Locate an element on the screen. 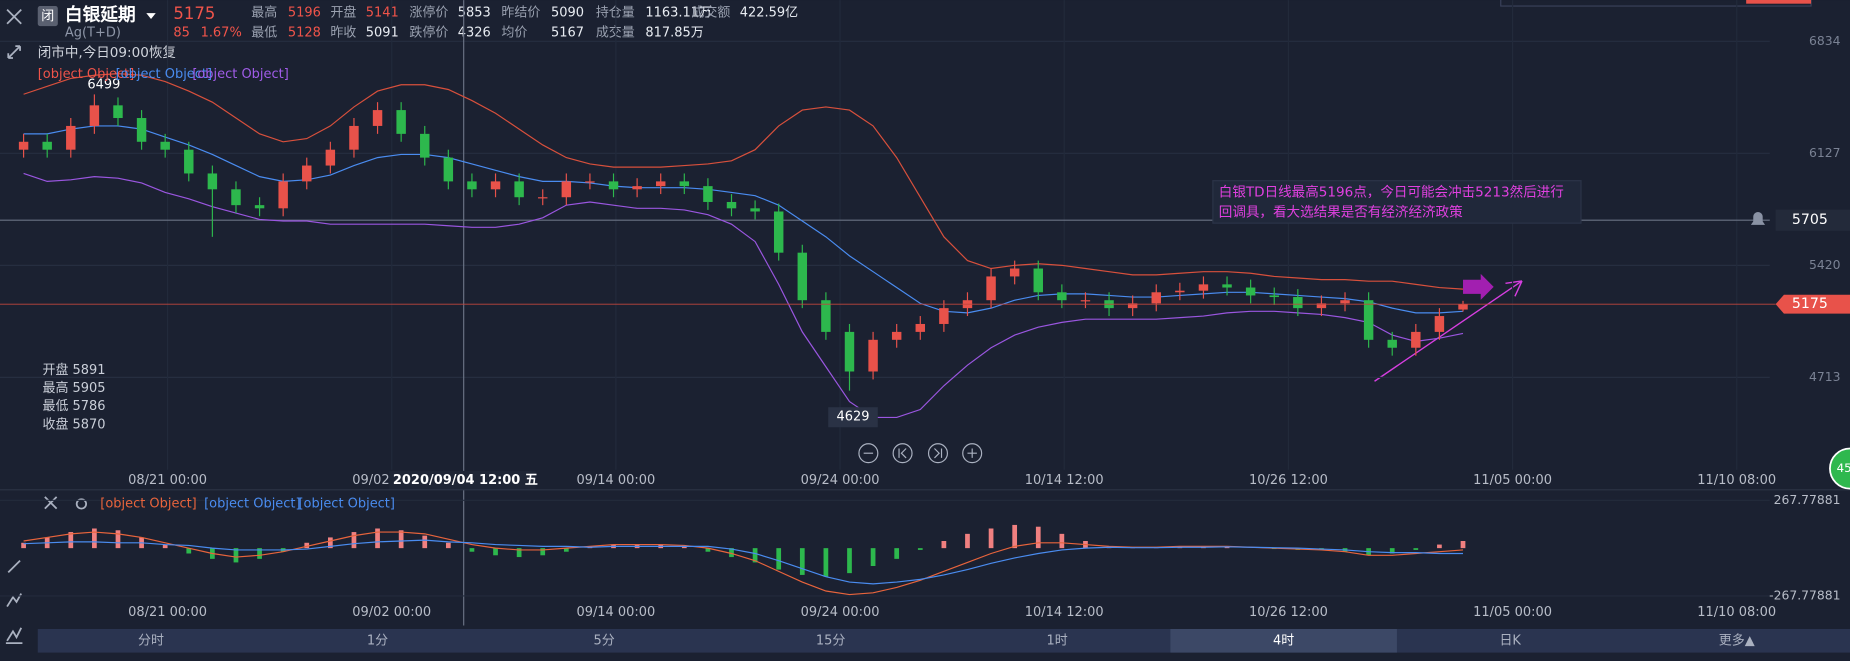  time-label: 11/10 08:00 is located at coordinates (1736, 612).